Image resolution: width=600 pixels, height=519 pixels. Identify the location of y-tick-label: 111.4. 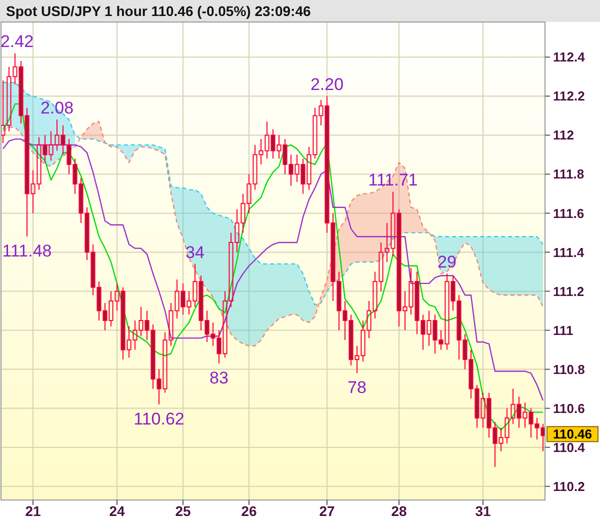
(569, 252).